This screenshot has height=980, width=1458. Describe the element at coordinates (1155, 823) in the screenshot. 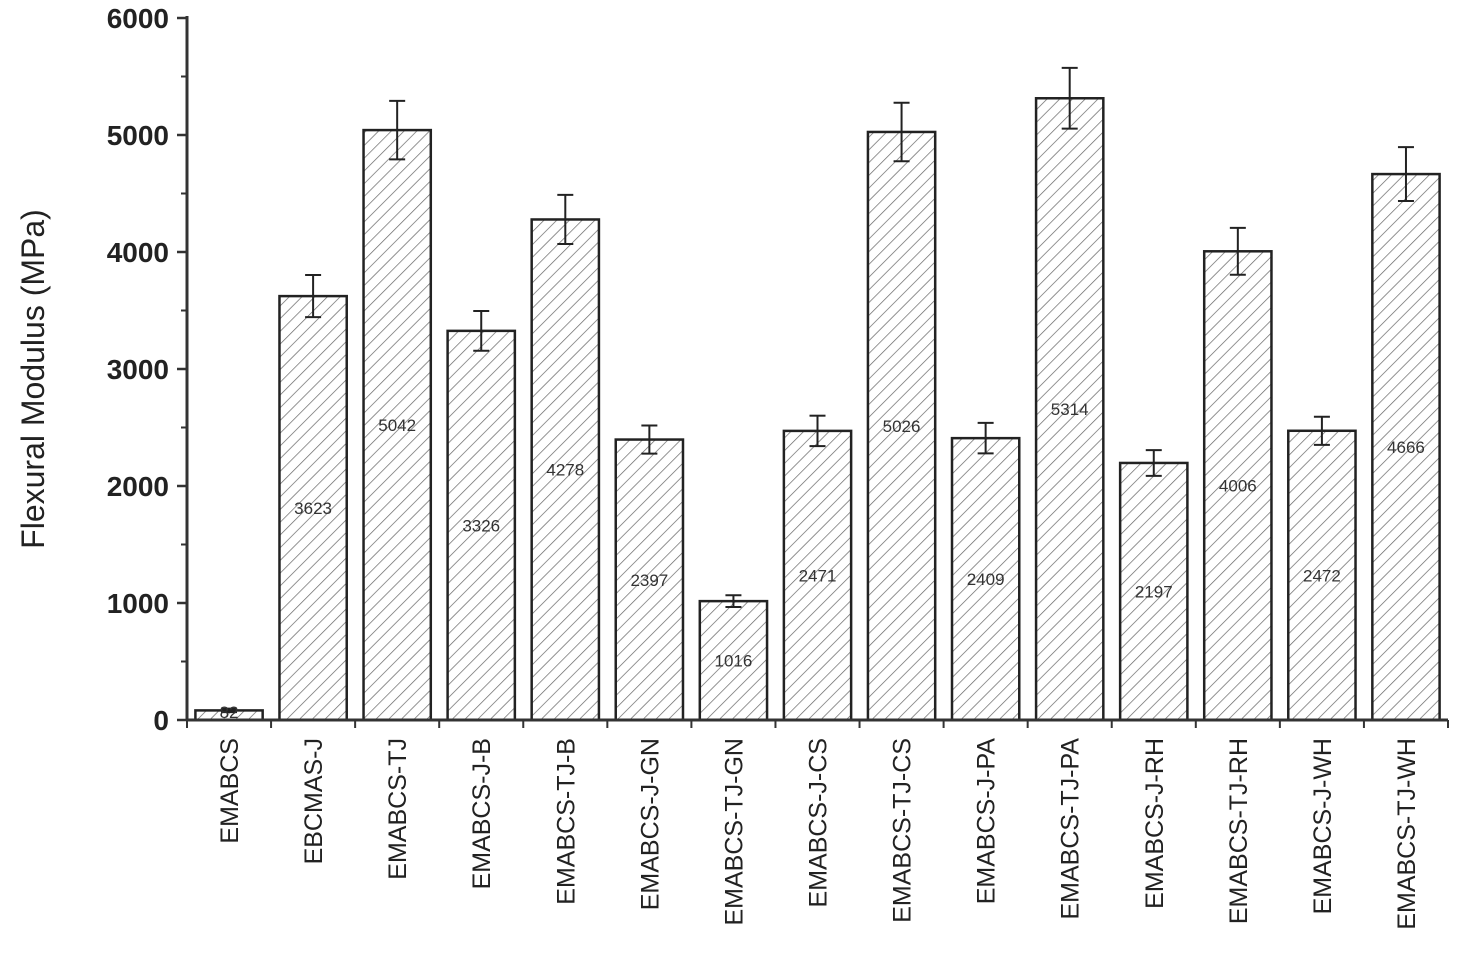

I see `x-tick-label: EMABCS-J-RH` at that location.